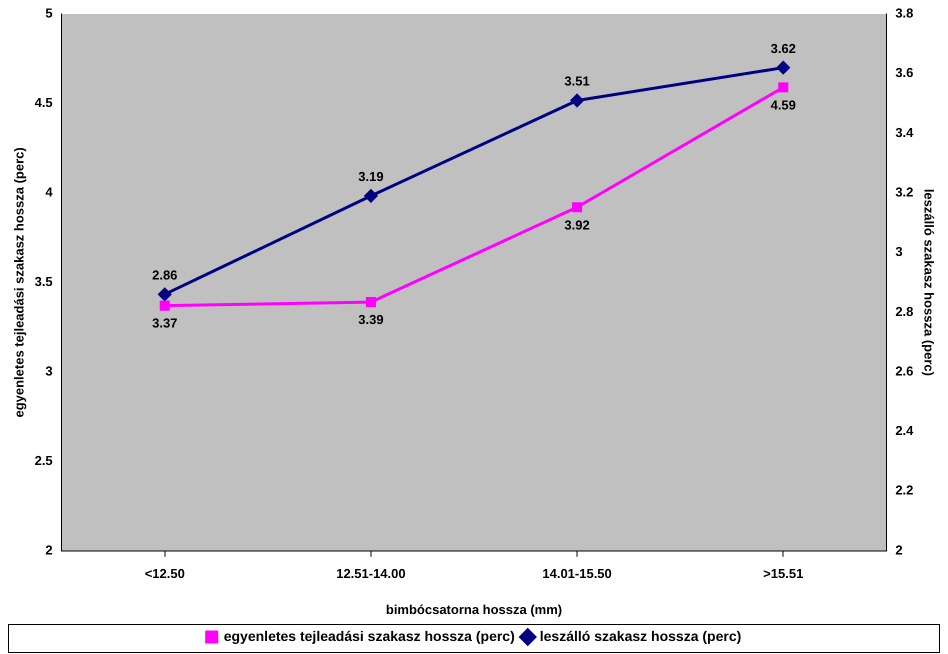 The image size is (948, 654). What do you see at coordinates (49, 370) in the screenshot?
I see `y-tick-label: 3` at bounding box center [49, 370].